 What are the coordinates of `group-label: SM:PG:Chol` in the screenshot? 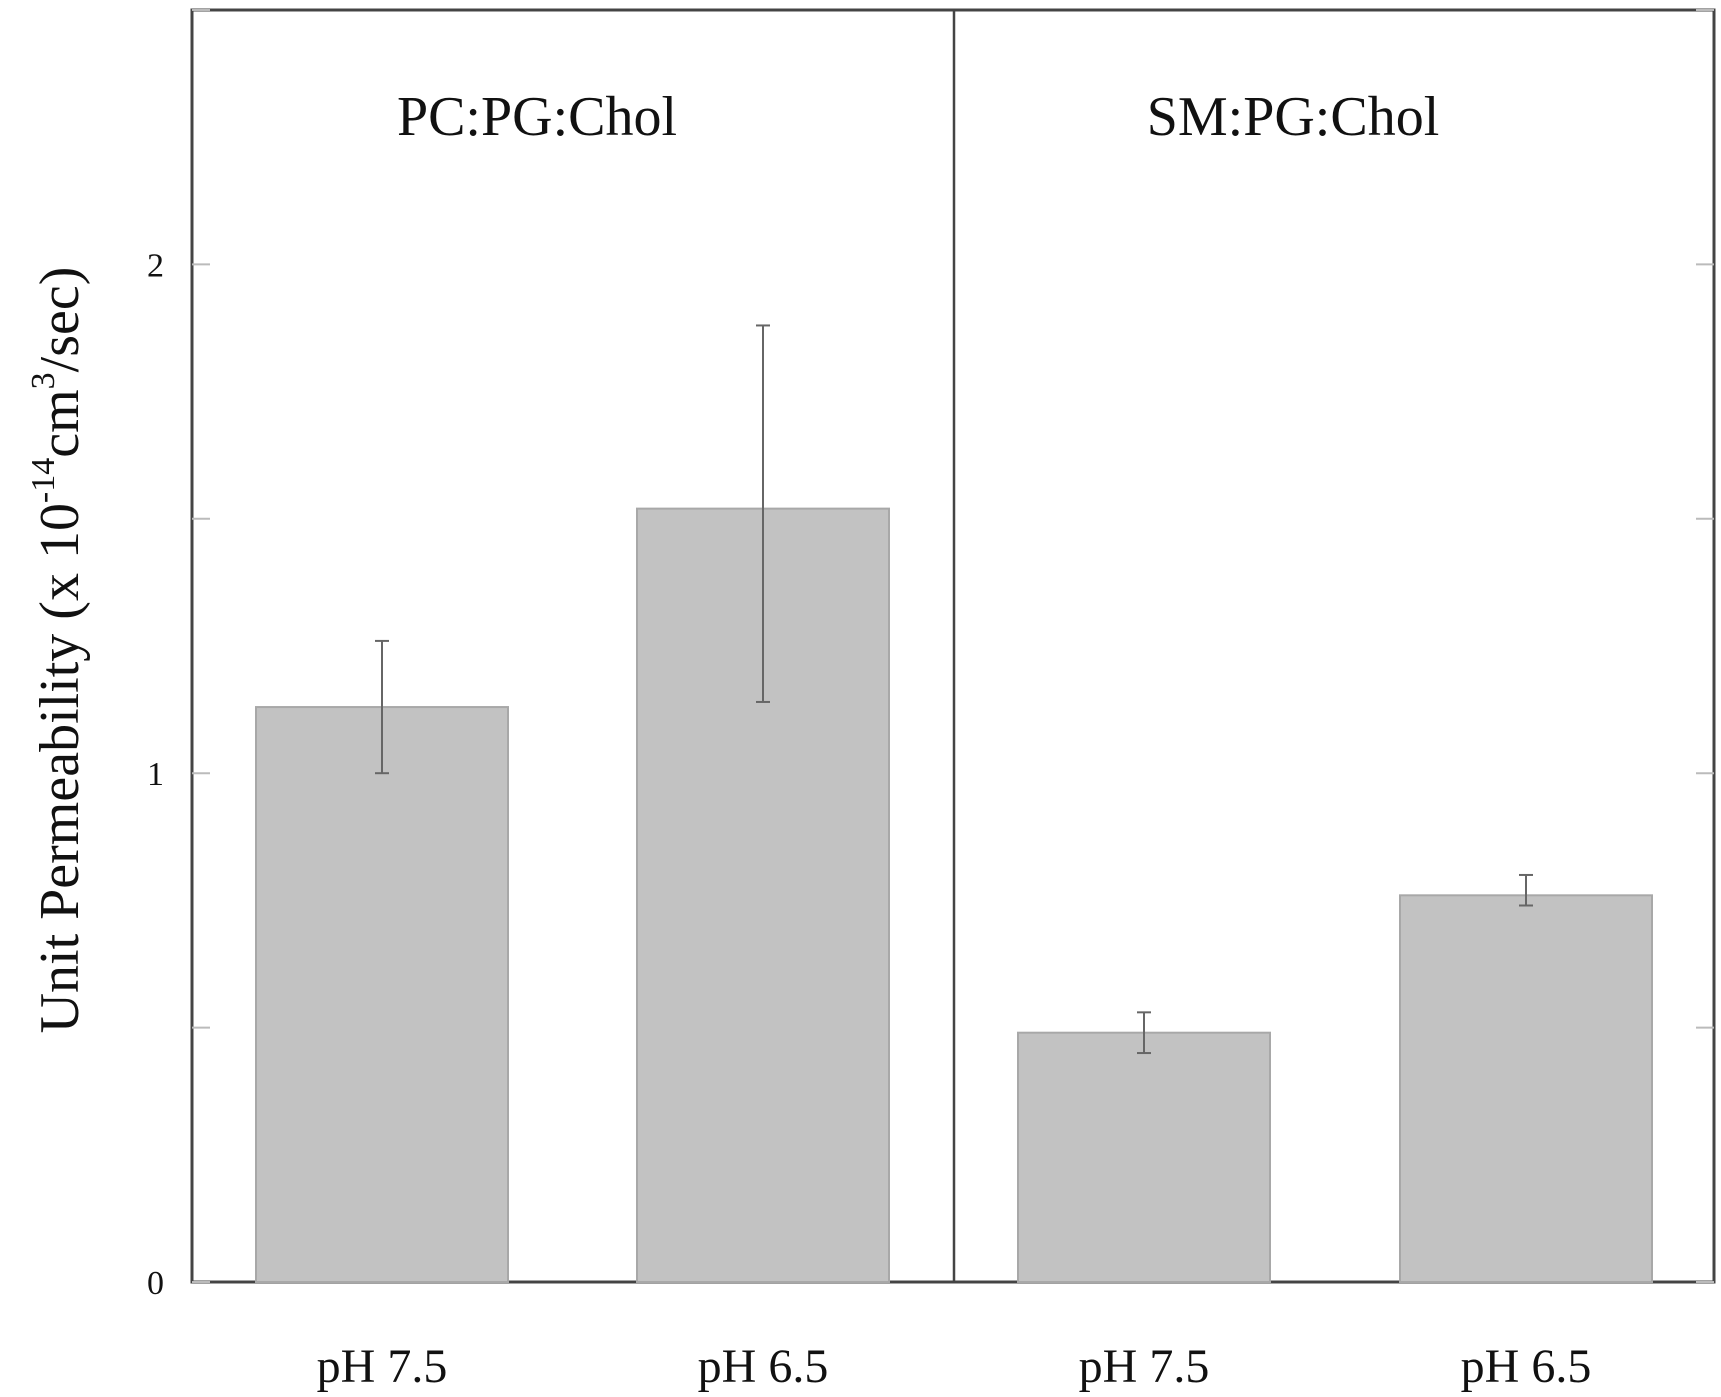 It's located at (1293, 117).